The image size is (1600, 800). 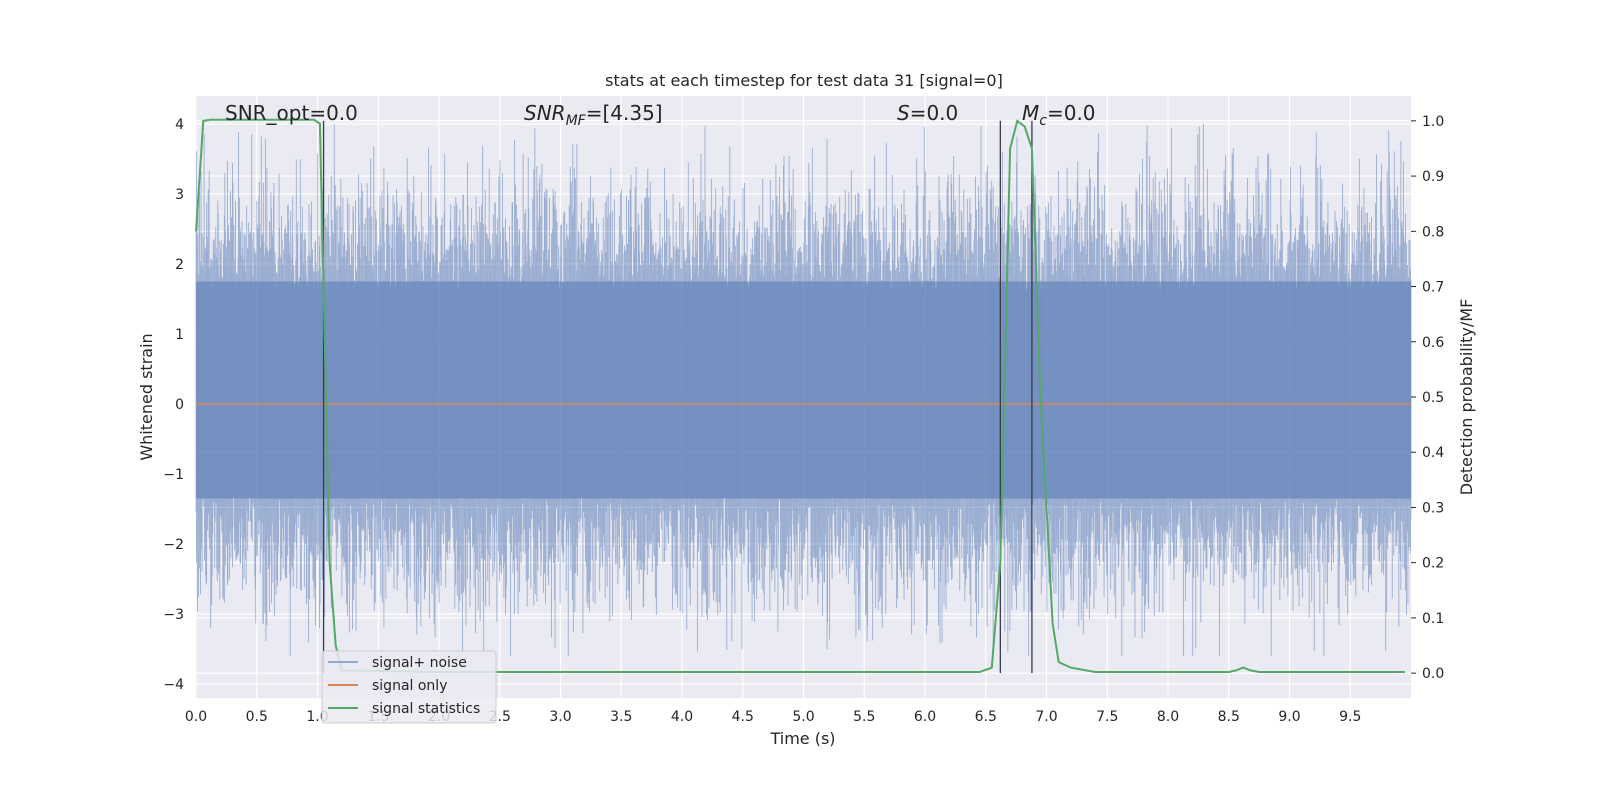 What do you see at coordinates (1433, 288) in the screenshot?
I see `y-right-tick-label: 0.7` at bounding box center [1433, 288].